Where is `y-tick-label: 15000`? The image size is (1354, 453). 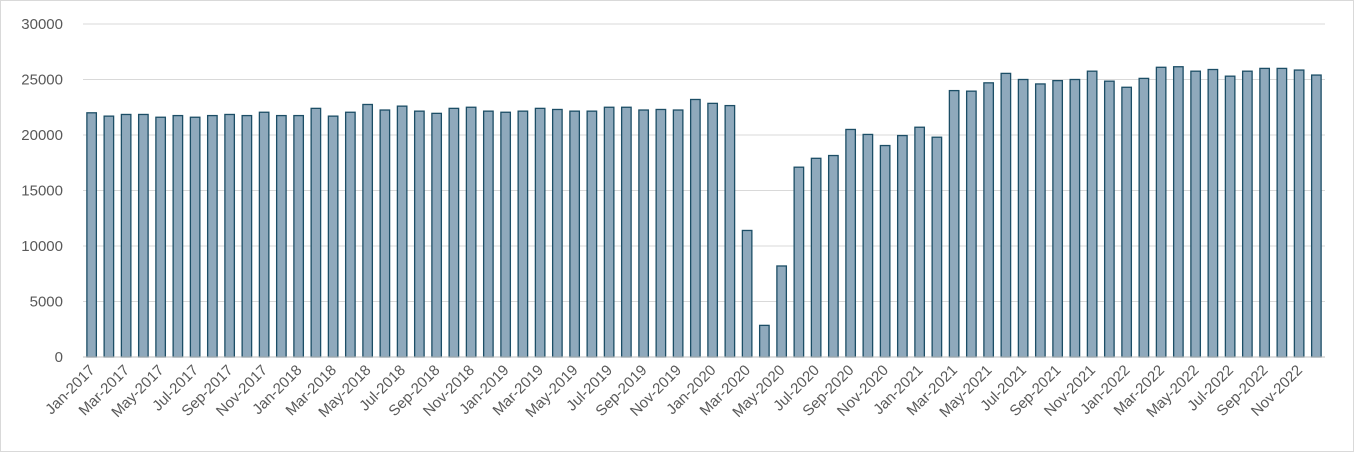
y-tick-label: 15000 is located at coordinates (42, 191).